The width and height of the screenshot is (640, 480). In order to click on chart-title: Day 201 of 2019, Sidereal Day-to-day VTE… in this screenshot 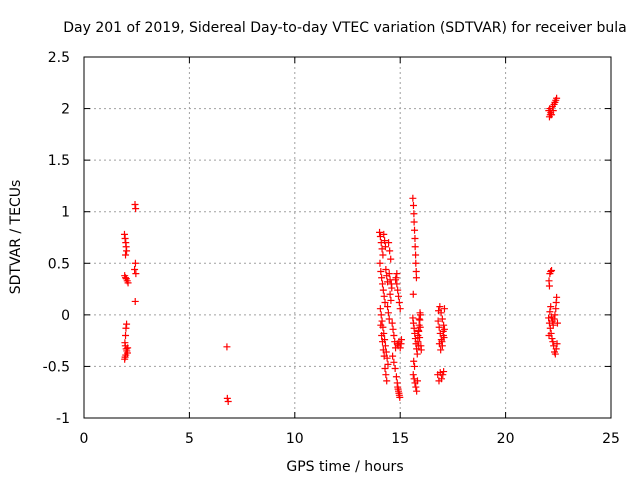, I will do `click(344, 28)`.